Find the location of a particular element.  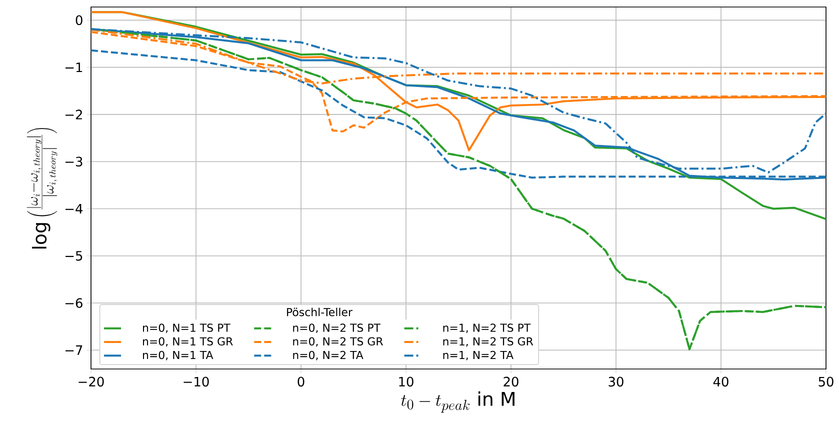

legend-label: n=0, N=2 TS GR is located at coordinates (338, 342).